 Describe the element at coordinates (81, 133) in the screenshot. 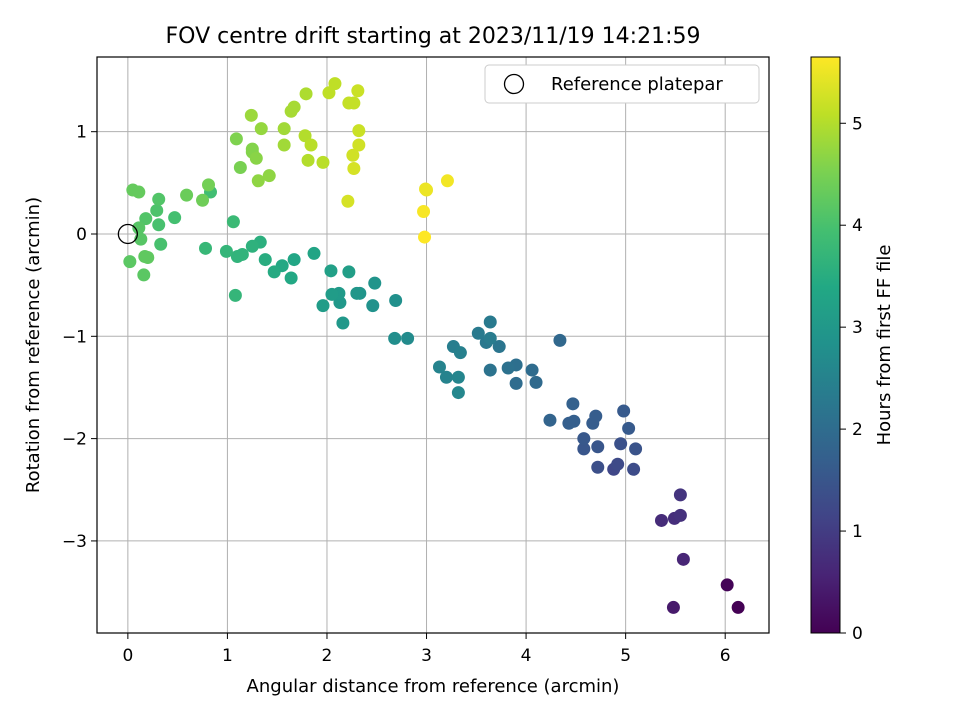

I see `y-tick-label: 1` at that location.